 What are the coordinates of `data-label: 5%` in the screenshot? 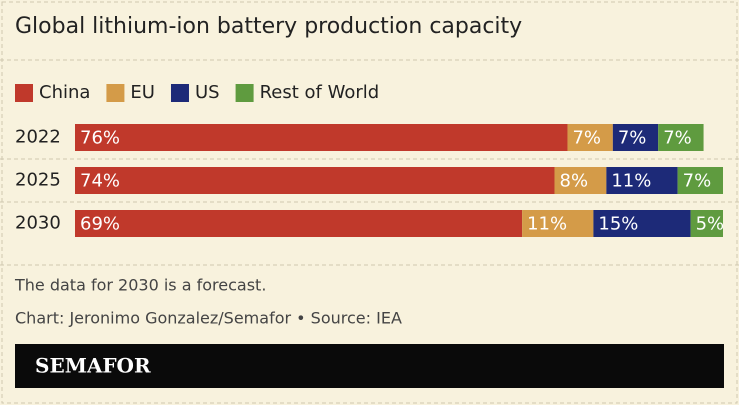 It's located at (710, 224).